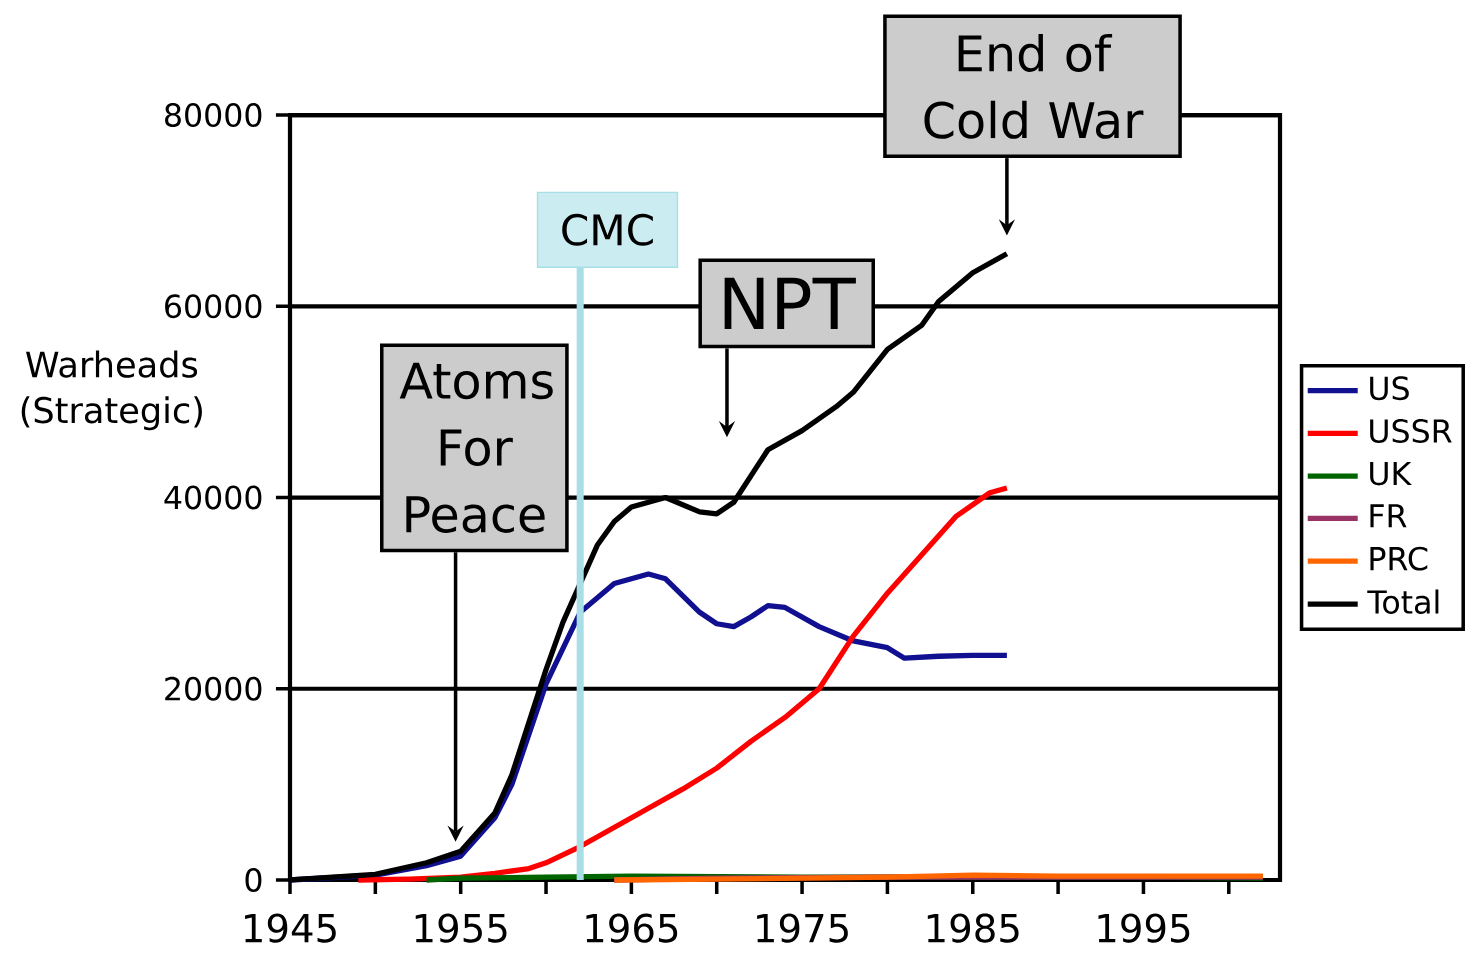 The height and width of the screenshot is (972, 1480). What do you see at coordinates (1034, 86) in the screenshot?
I see `annotation: End of Cold War` at bounding box center [1034, 86].